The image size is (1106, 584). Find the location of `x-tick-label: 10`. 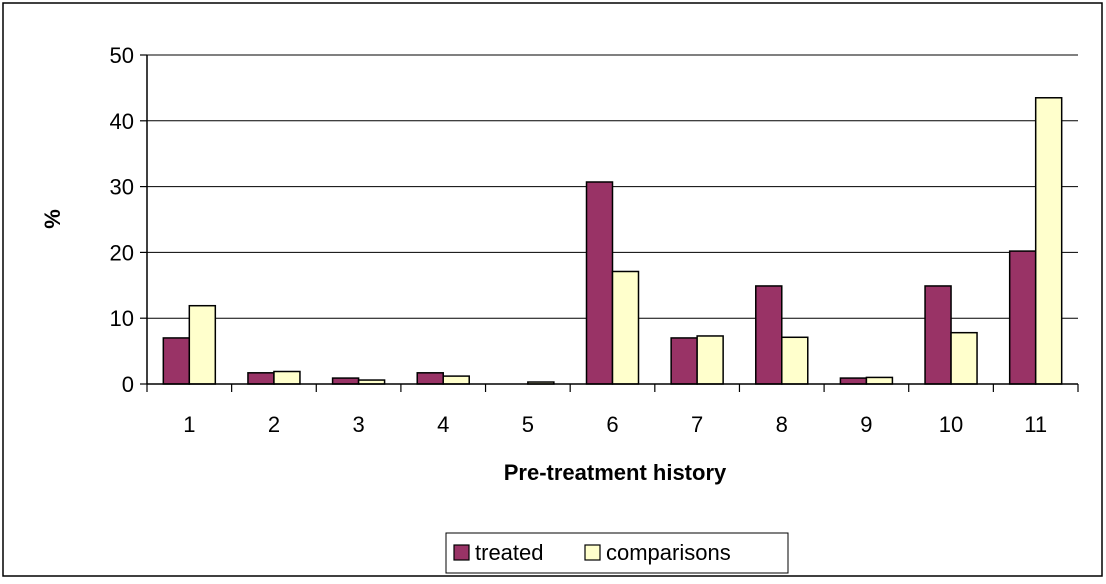

x-tick-label: 10 is located at coordinates (951, 424).